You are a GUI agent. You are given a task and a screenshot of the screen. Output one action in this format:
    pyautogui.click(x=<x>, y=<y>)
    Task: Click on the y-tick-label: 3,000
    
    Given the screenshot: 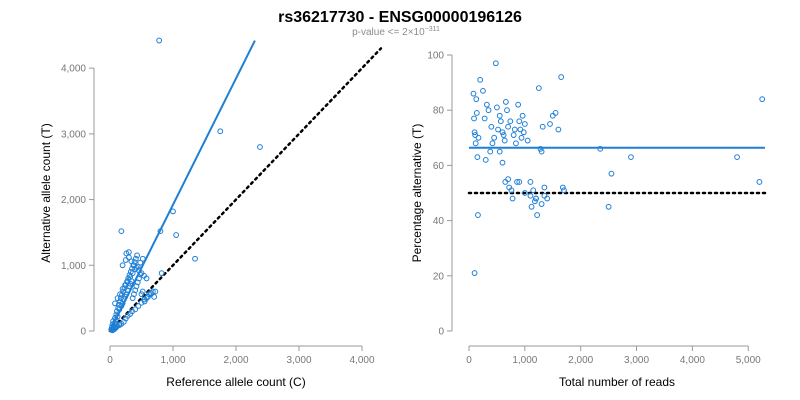 What is the action you would take?
    pyautogui.click(x=73, y=134)
    